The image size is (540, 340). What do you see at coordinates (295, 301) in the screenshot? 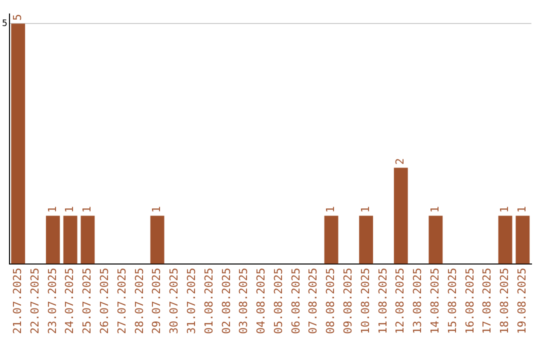
I see `x-tick-label: 06.08.2025` at bounding box center [295, 301].